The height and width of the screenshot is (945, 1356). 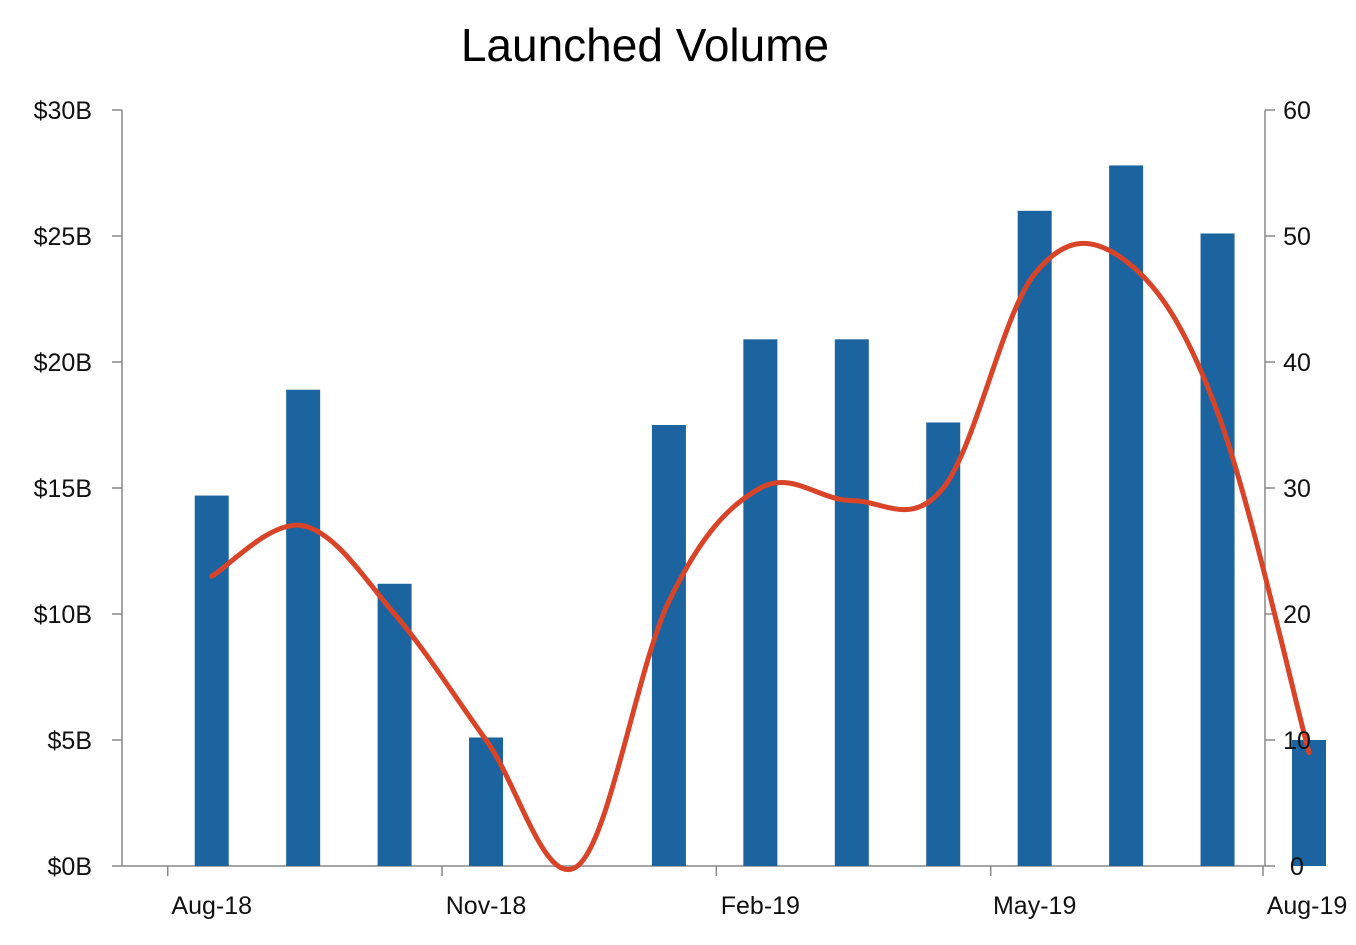 What do you see at coordinates (645, 45) in the screenshot?
I see `chart-title: Launched Volume` at bounding box center [645, 45].